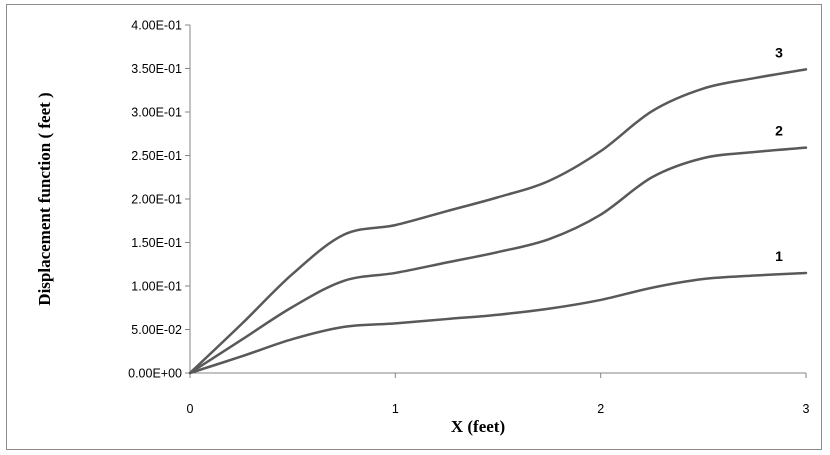 The image size is (830, 455). Describe the element at coordinates (156, 200) in the screenshot. I see `y-tick-label: 2.00E-01` at that location.